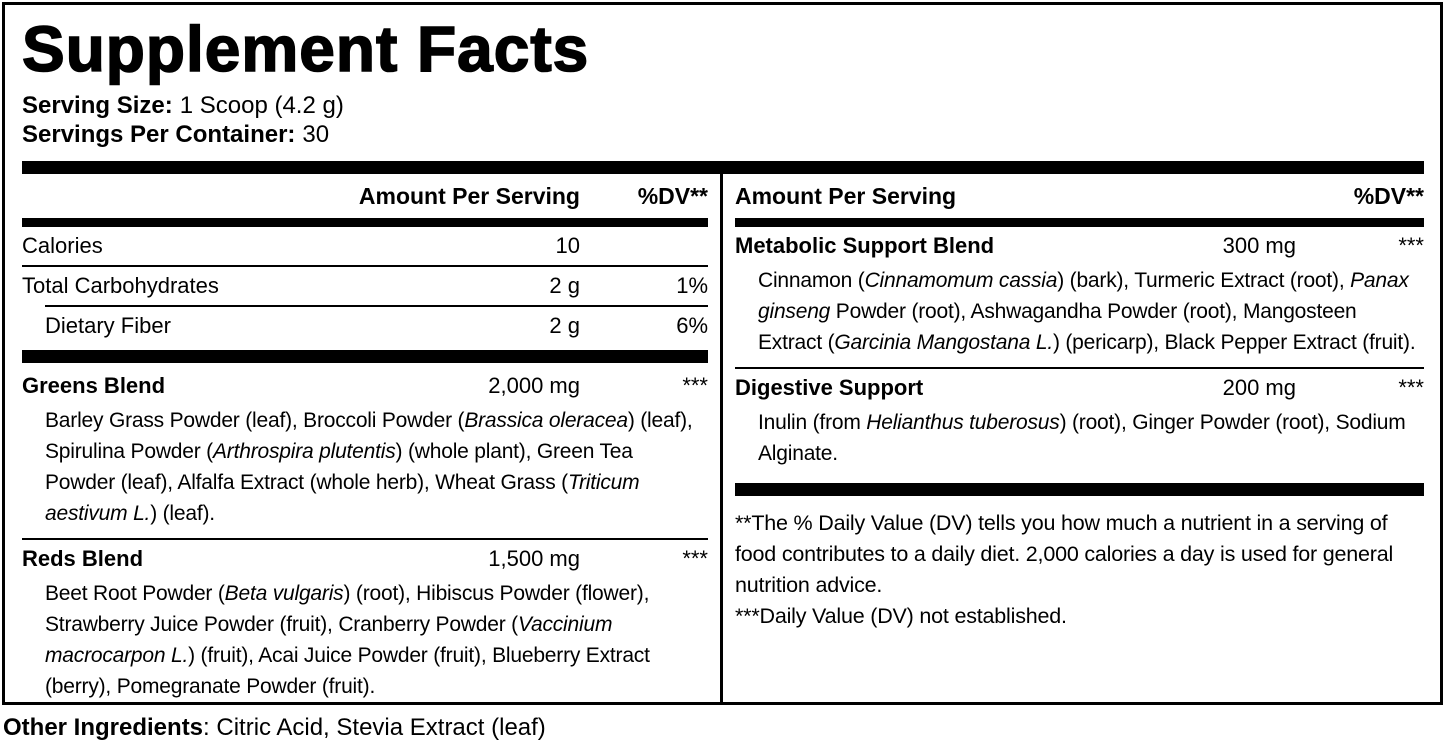 This screenshot has width=1445, height=749. I want to click on nutrient-amount: 10, so click(567, 245).